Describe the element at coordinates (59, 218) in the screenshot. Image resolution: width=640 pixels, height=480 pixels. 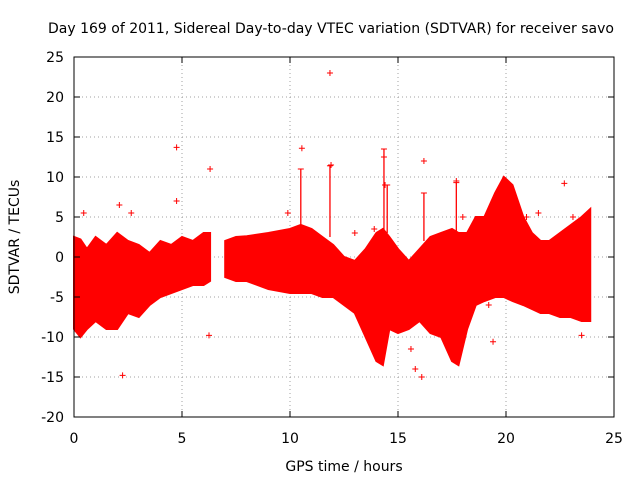
I see `y-tick-label: 5` at that location.